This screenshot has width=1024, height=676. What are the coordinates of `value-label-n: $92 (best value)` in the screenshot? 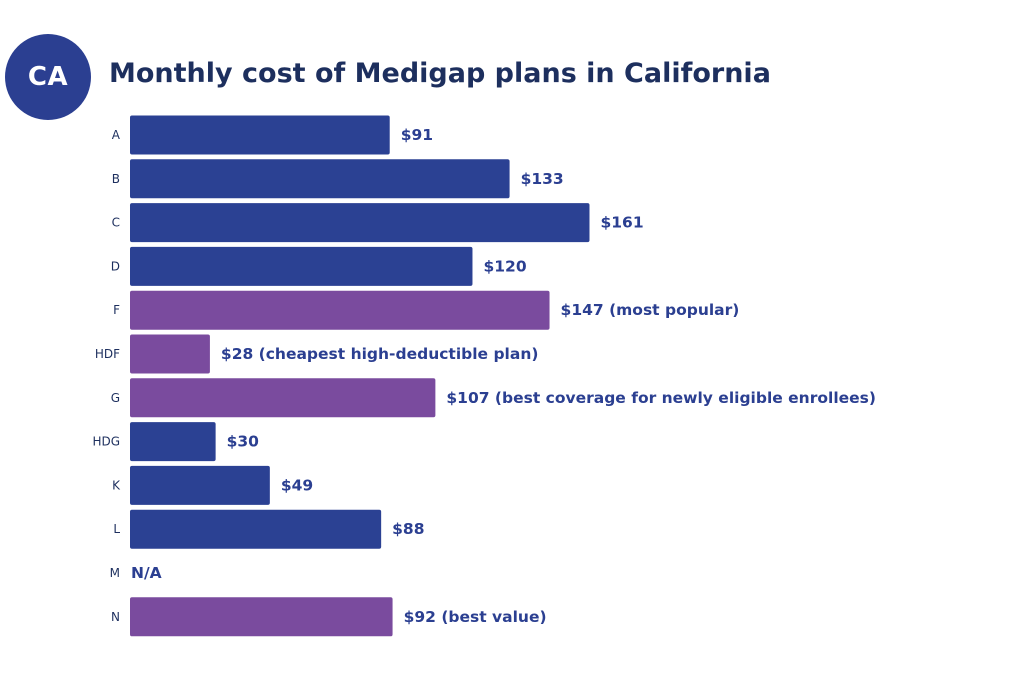 It's located at (475, 617).